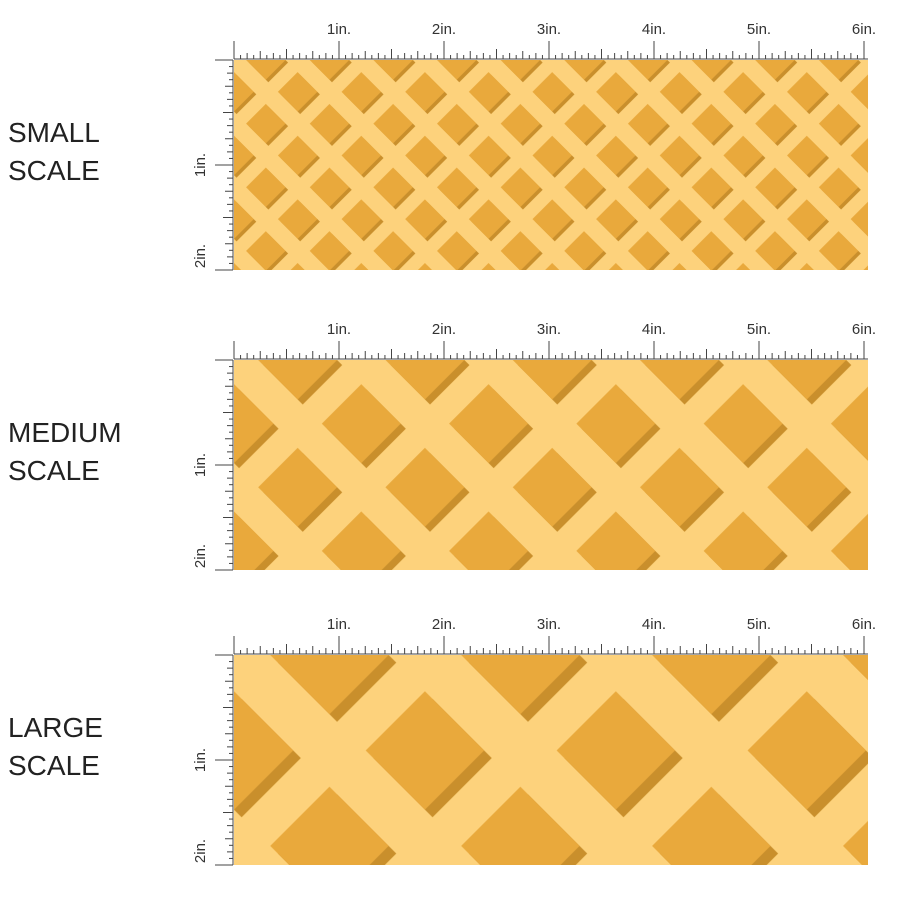 This screenshot has height=900, width=900. I want to click on scale-label: MEDIUM, so click(65, 432).